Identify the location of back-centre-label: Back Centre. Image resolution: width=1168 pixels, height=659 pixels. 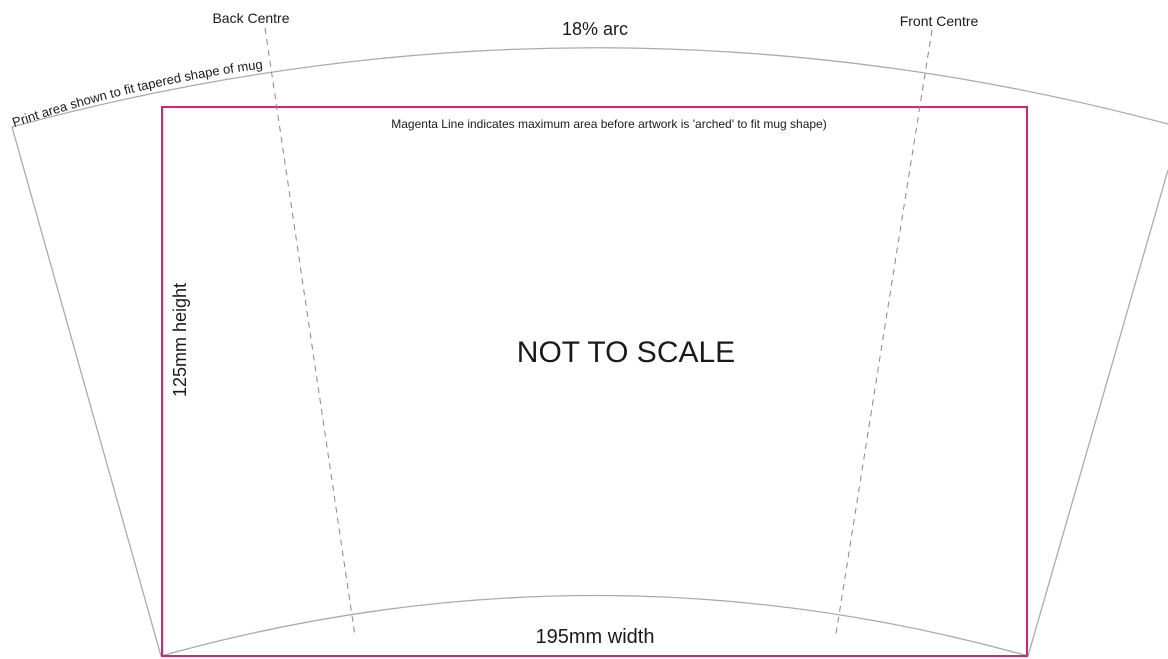
(250, 18).